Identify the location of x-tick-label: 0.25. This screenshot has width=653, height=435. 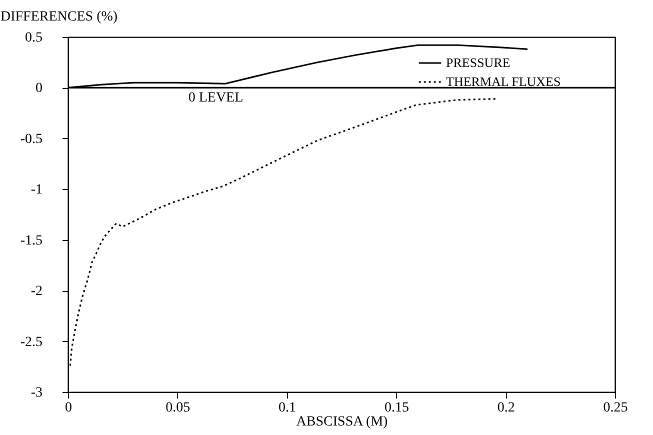
(615, 408).